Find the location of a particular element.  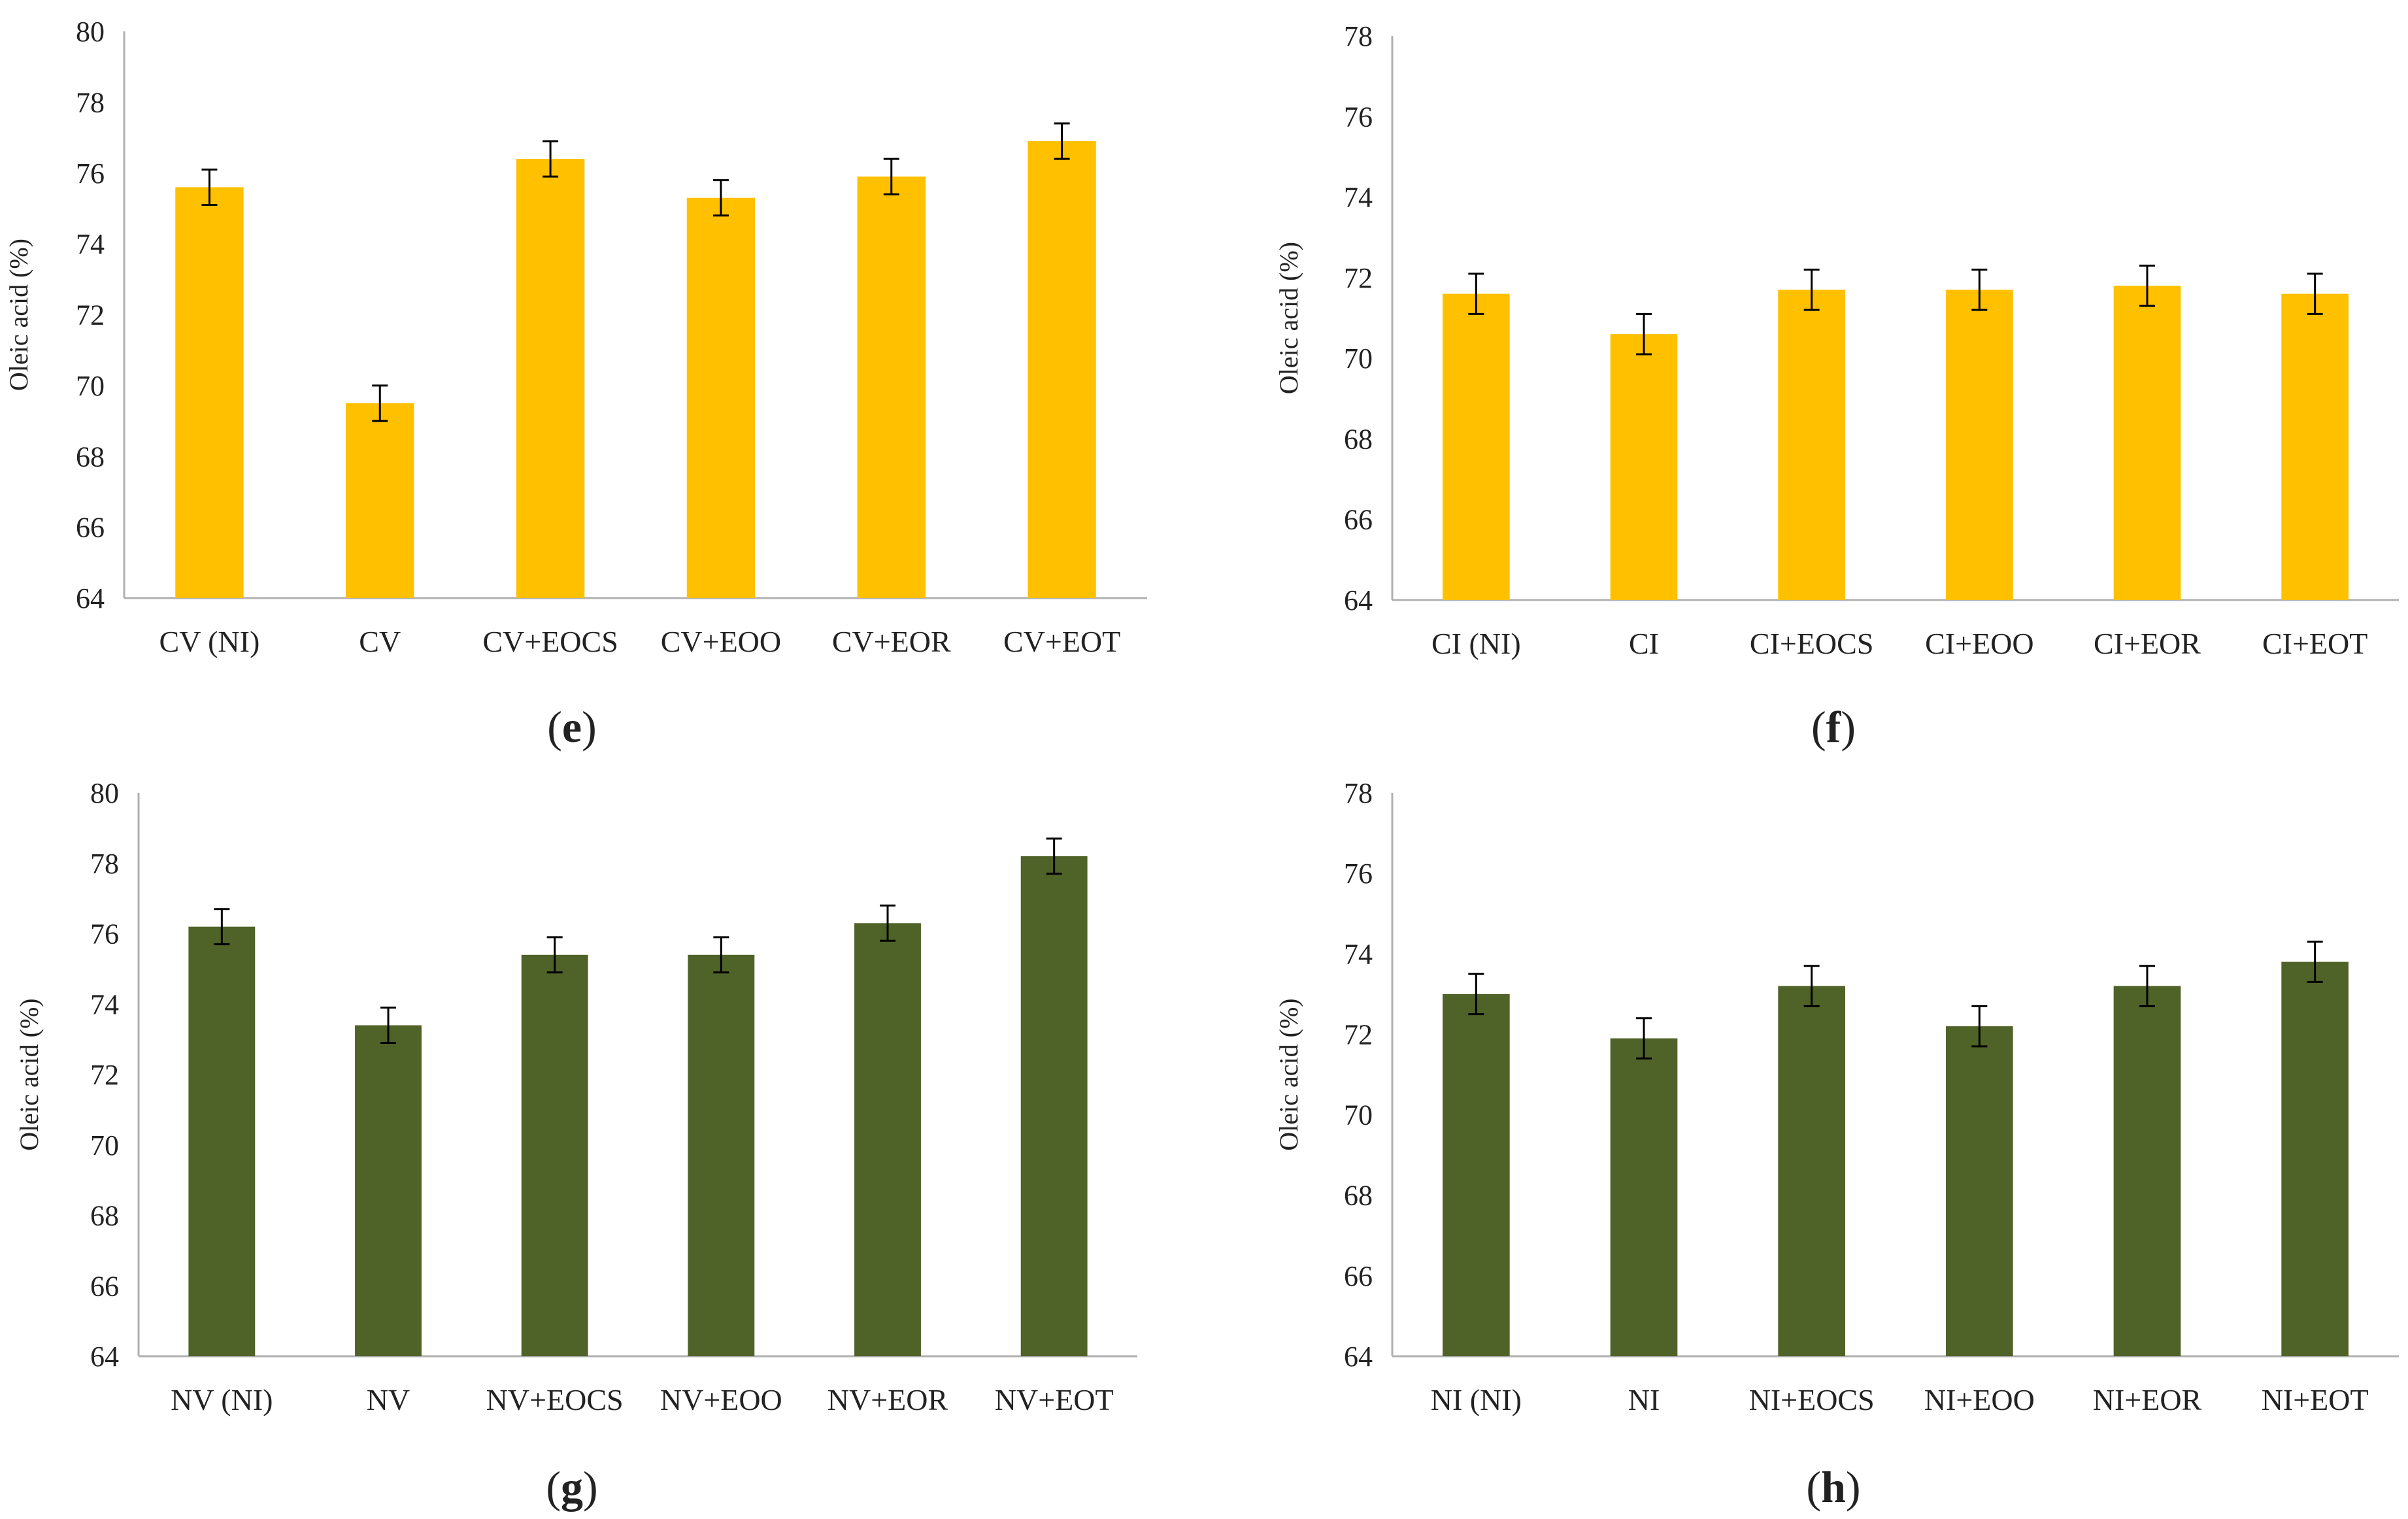

x-category-label: CV (NI) is located at coordinates (209, 641).